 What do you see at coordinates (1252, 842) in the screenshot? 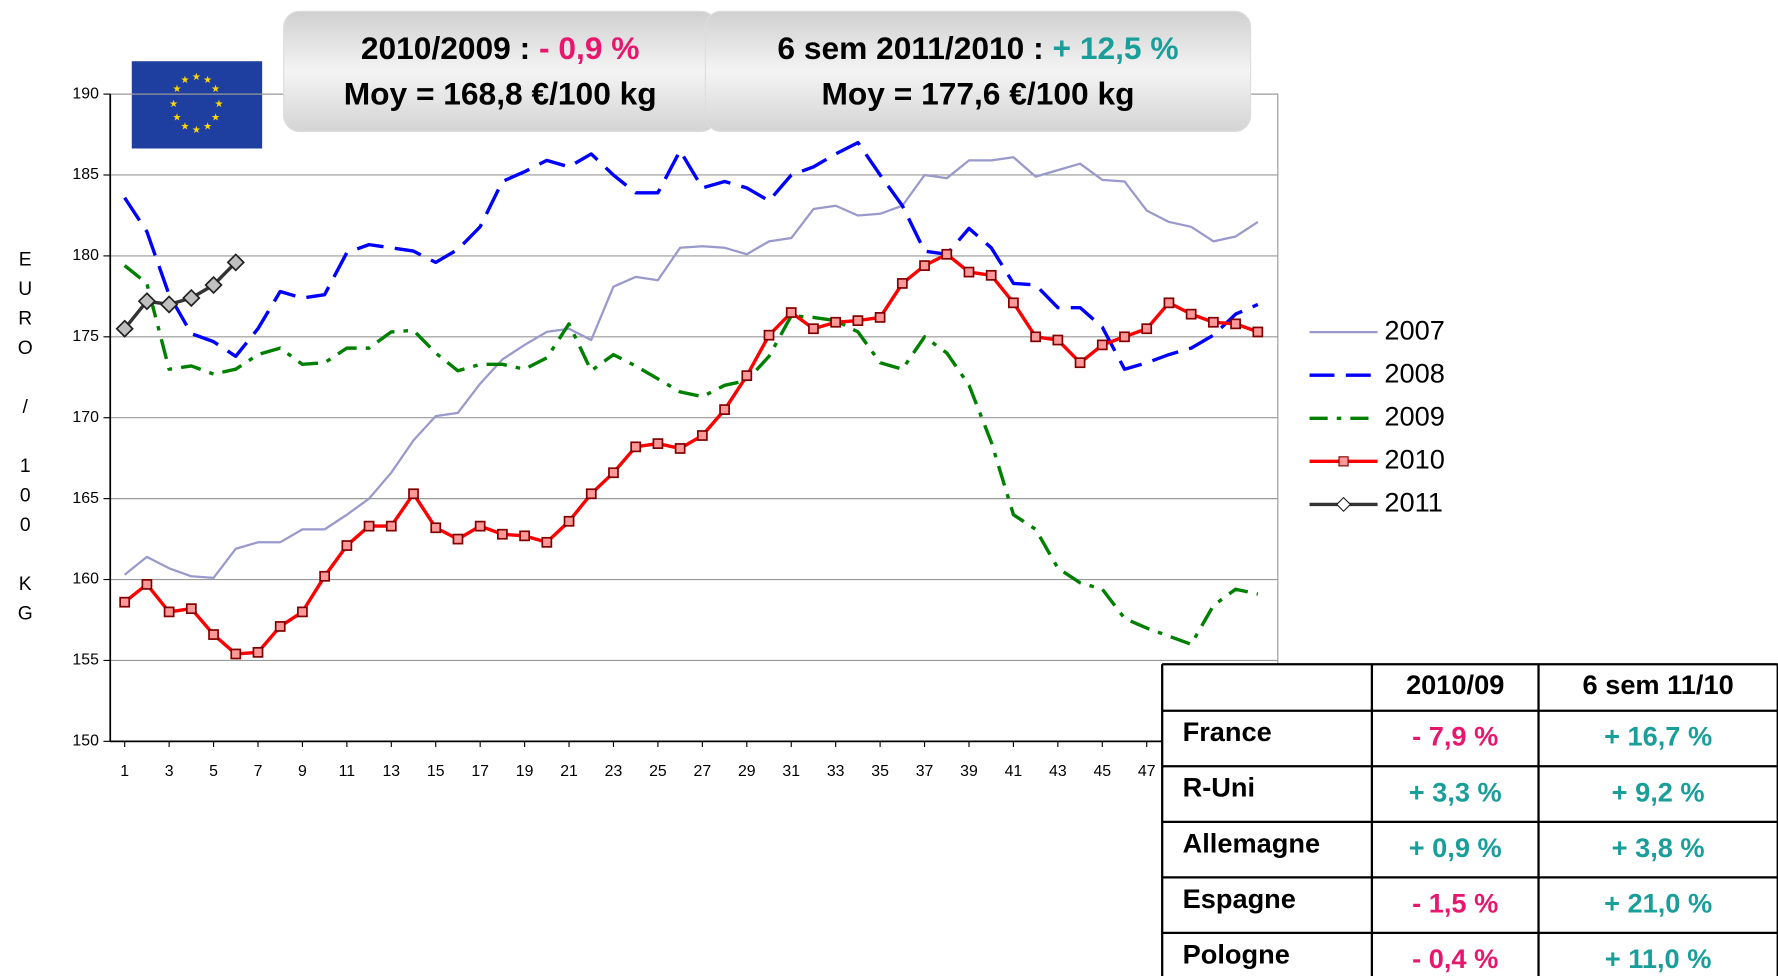
I see `table-row-name: Allemagne` at bounding box center [1252, 842].